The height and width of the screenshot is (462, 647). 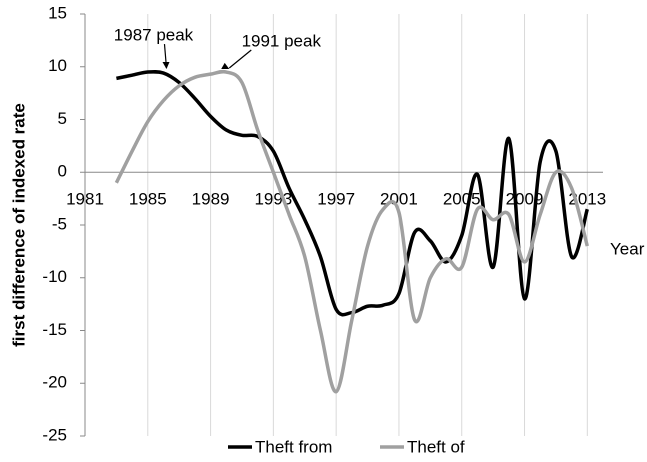 What do you see at coordinates (462, 199) in the screenshot?
I see `x-tick-label: 2005` at bounding box center [462, 199].